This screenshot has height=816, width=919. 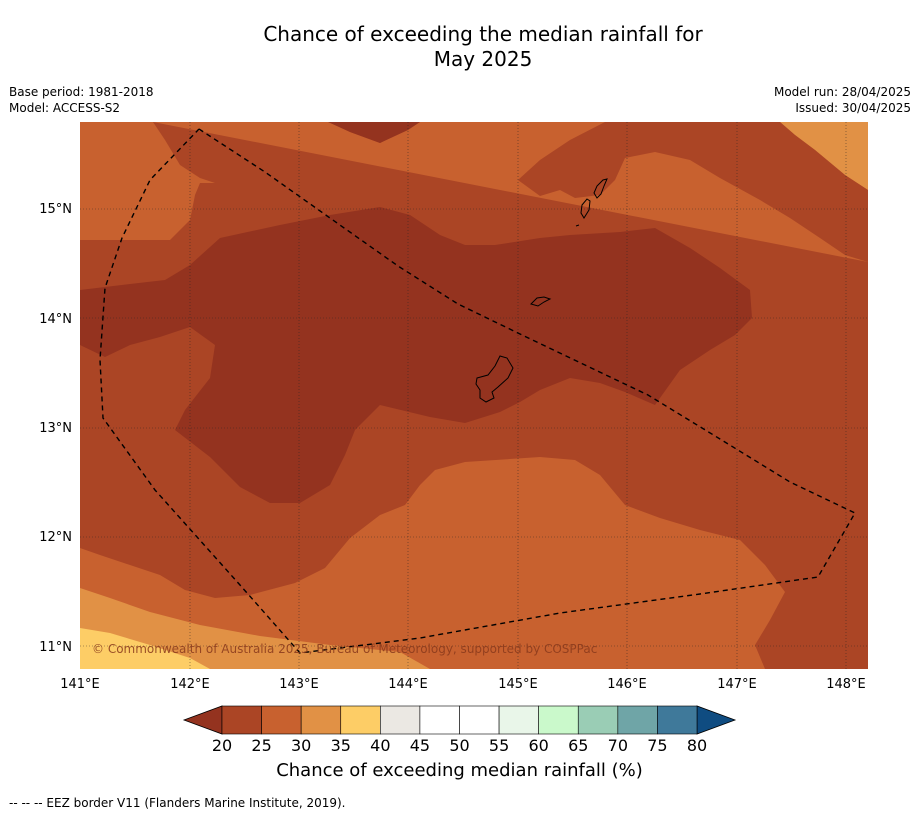 I want to click on contour-below-20-north, so click(x=374, y=132).